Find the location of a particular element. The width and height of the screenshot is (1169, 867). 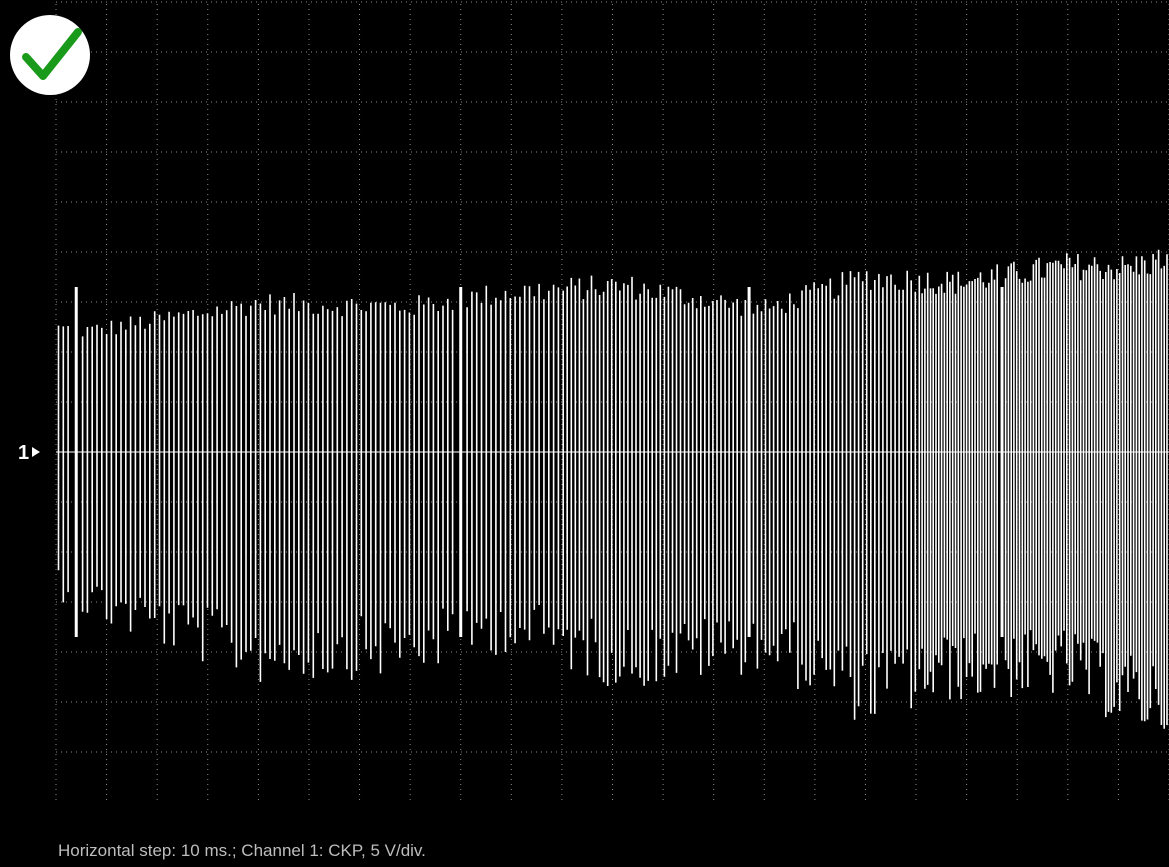

status-badge-circle is located at coordinates (50, 55).